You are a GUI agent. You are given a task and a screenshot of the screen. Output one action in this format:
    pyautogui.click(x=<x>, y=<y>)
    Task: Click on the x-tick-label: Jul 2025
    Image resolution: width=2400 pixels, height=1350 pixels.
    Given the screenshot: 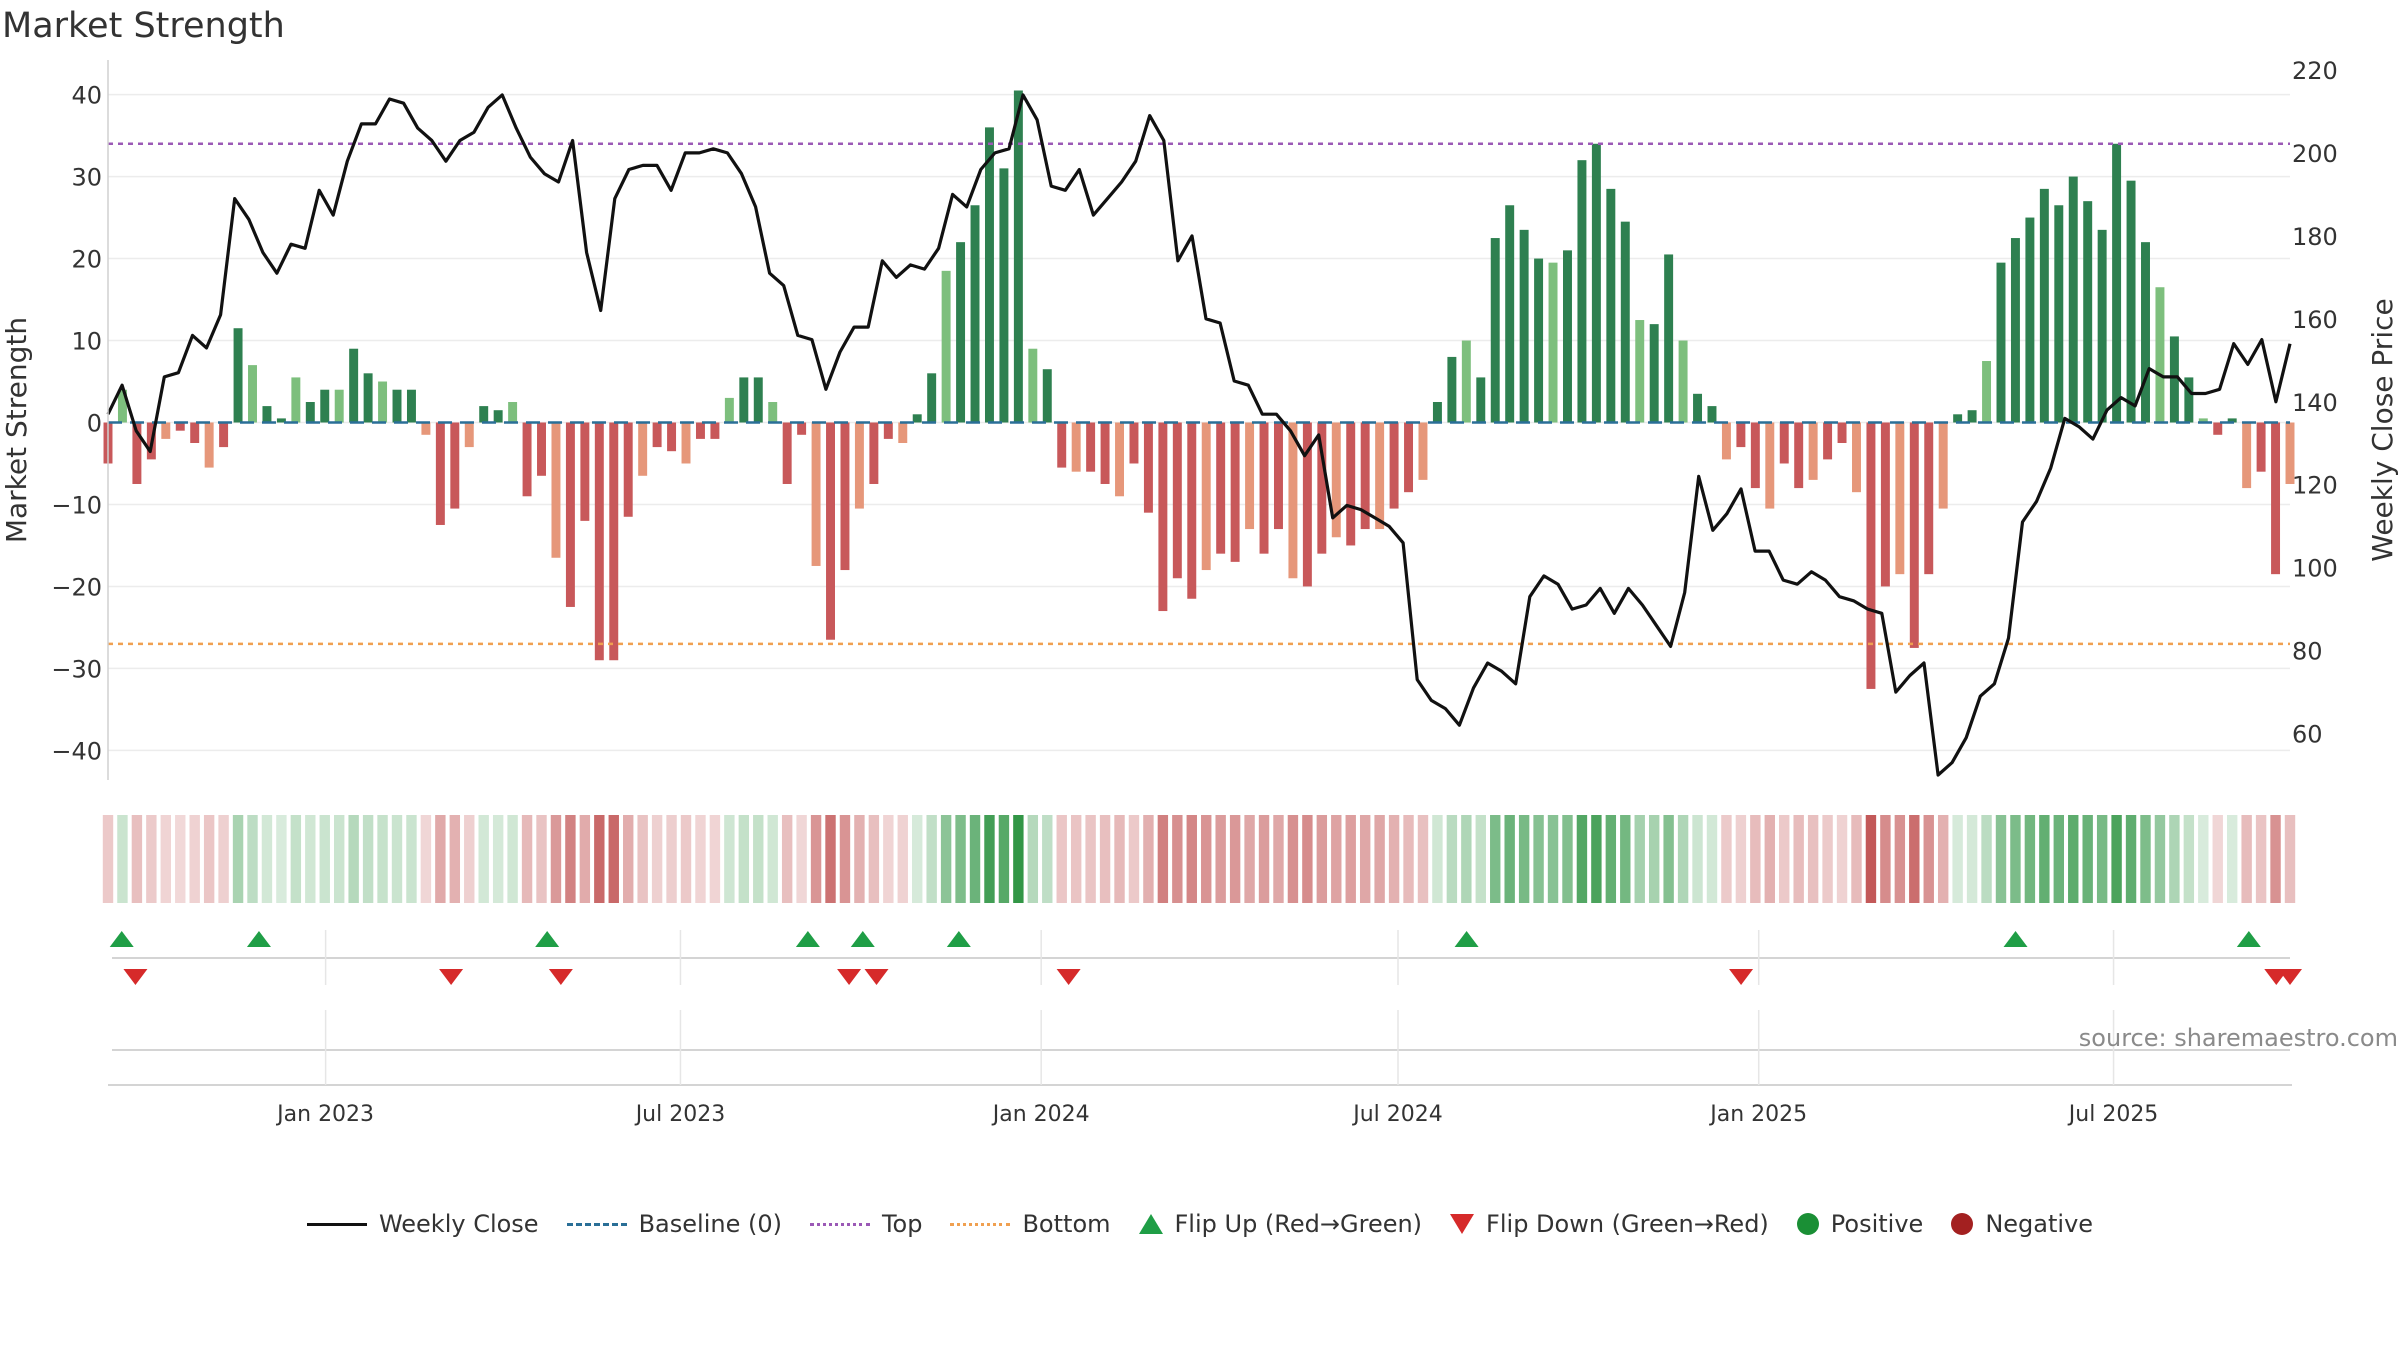 What is the action you would take?
    pyautogui.click(x=2113, y=1114)
    